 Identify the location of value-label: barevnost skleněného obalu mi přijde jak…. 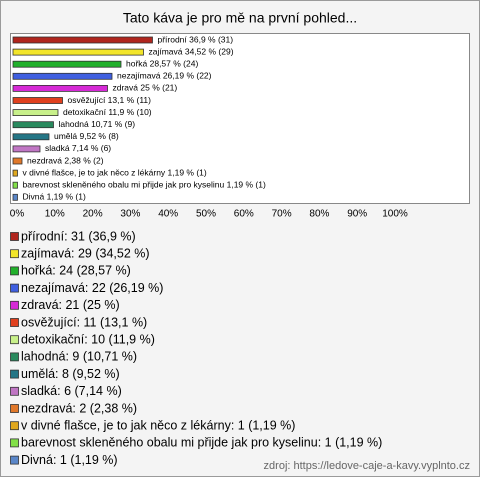
(143, 184).